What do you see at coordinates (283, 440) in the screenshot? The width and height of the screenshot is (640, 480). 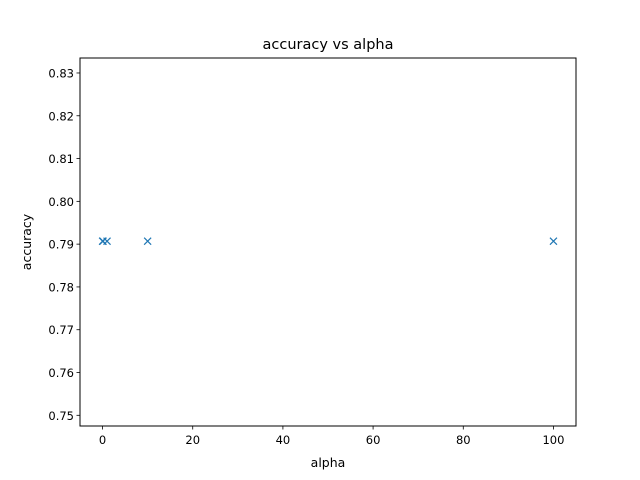 I see `x-tick-label: 40` at bounding box center [283, 440].